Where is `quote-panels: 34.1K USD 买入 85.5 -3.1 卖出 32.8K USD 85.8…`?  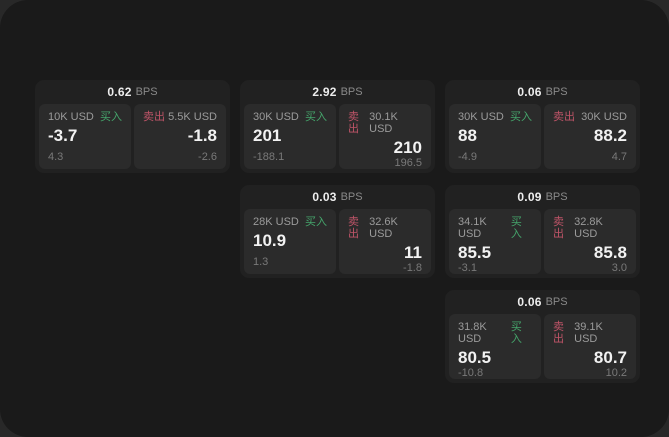 quote-panels: 34.1K USD 买入 85.5 -3.1 卖出 32.8K USD 85.8… is located at coordinates (542, 243).